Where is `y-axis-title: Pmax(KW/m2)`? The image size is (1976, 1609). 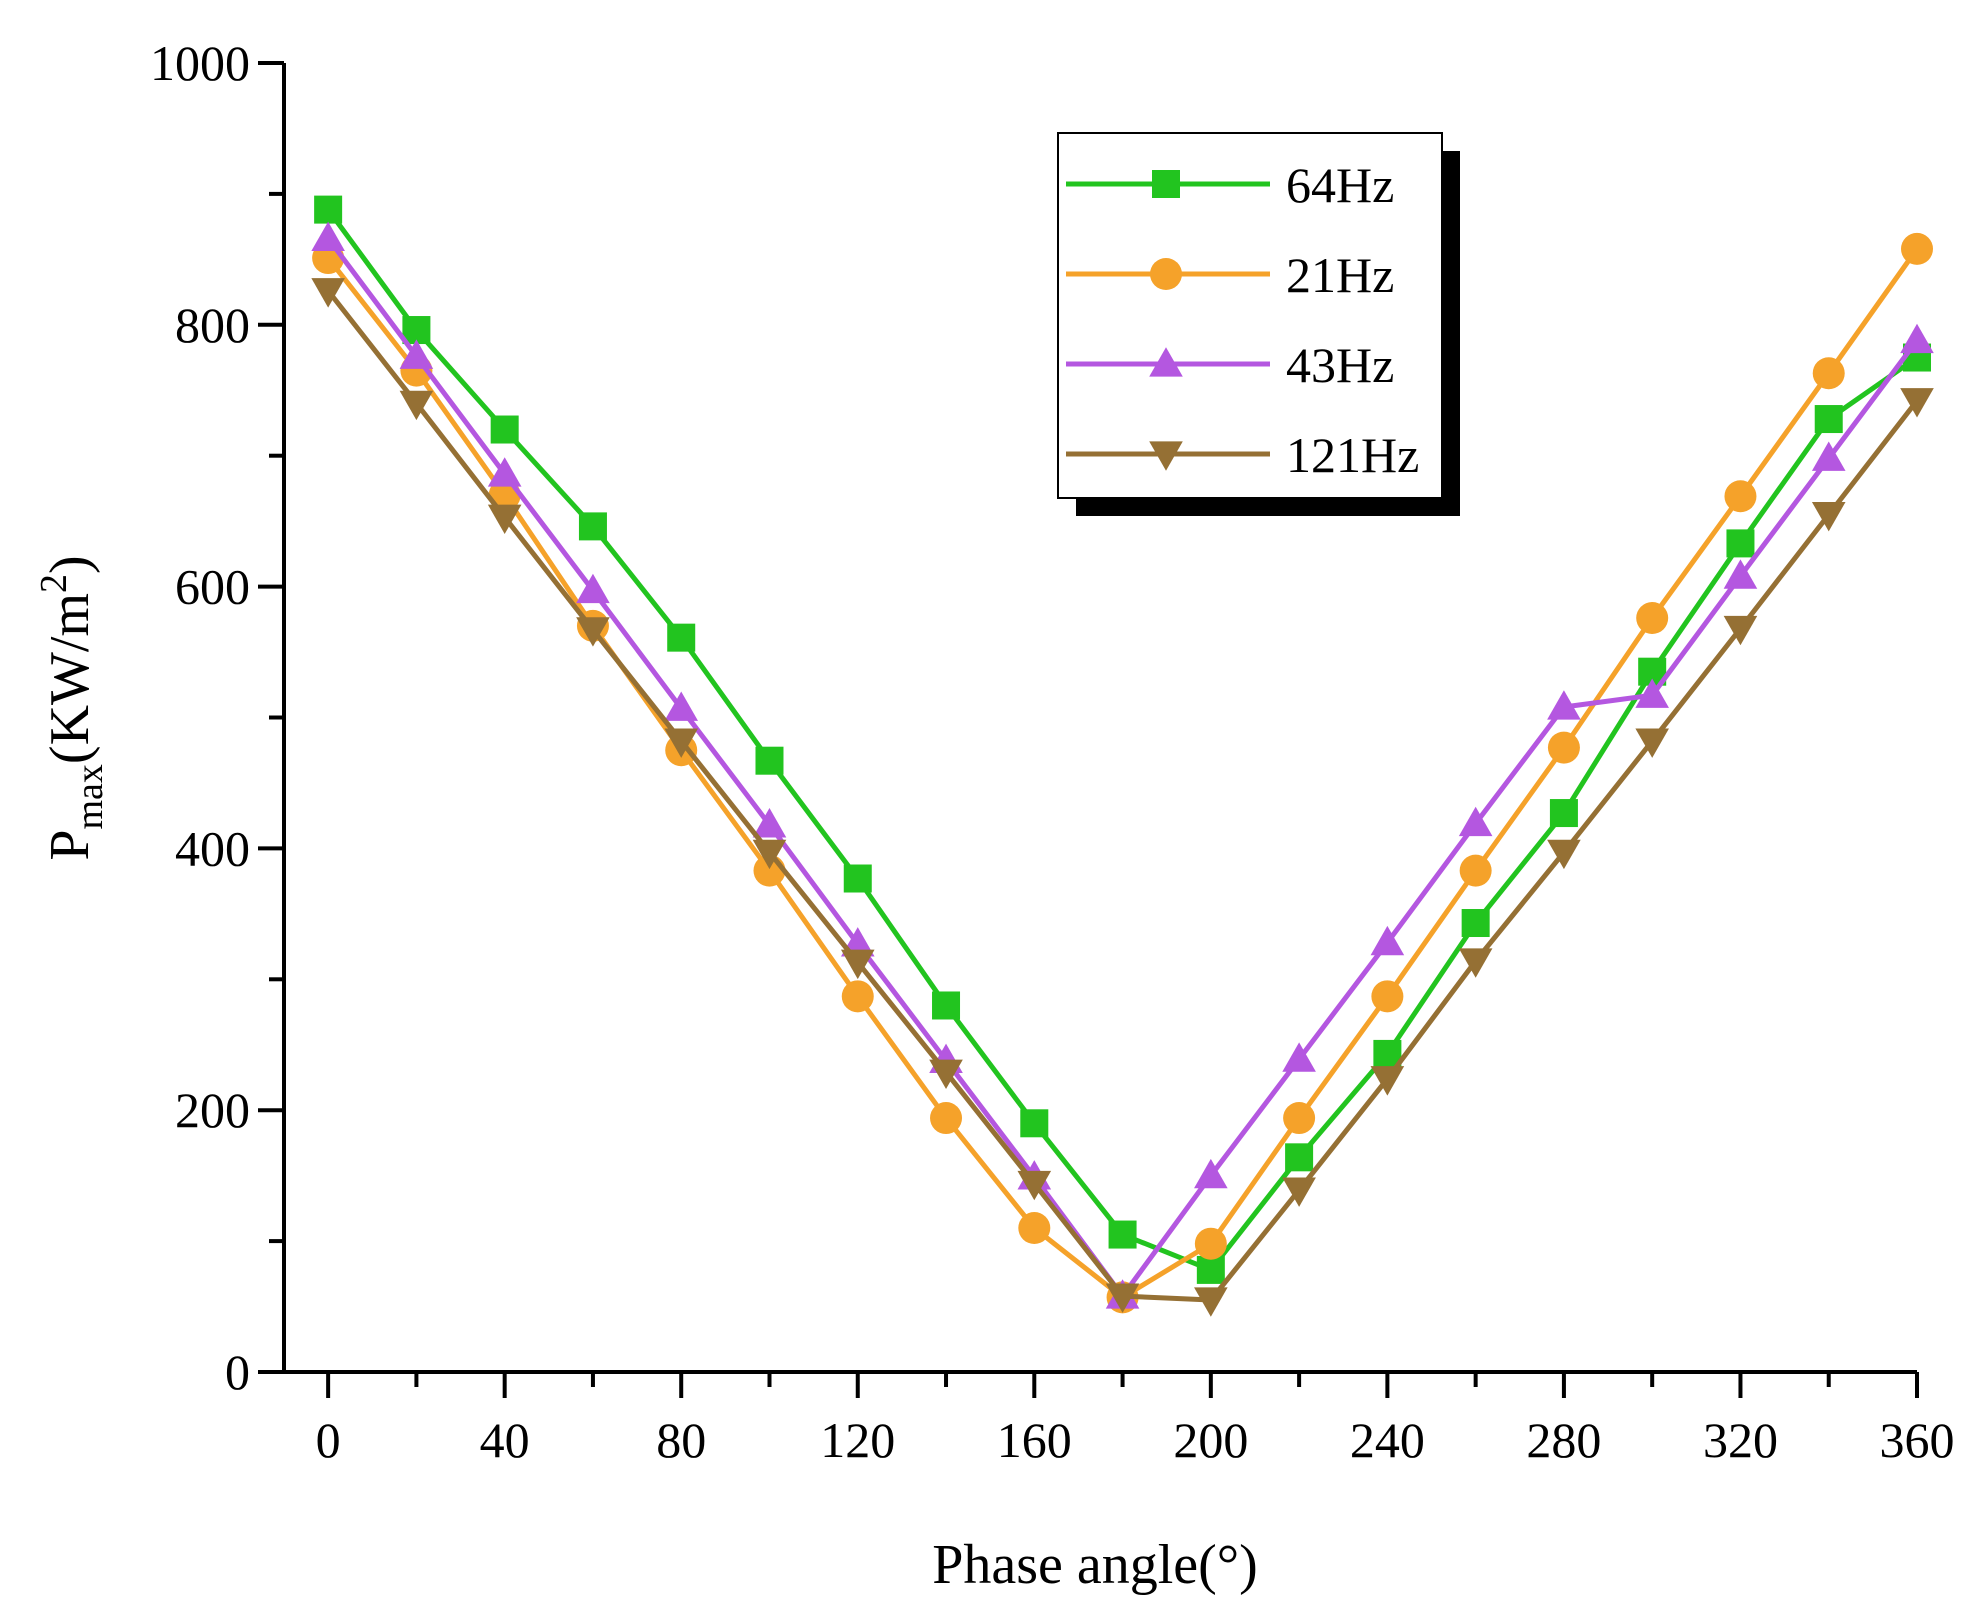 y-axis-title: Pmax(KW/m2) is located at coordinates (72, 707).